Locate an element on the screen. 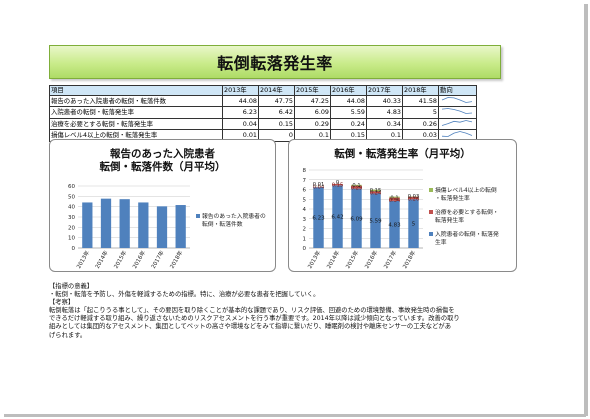 Image resolution: width=590 pixels, height=419 pixels. y-tick-label: 60 is located at coordinates (71, 187).